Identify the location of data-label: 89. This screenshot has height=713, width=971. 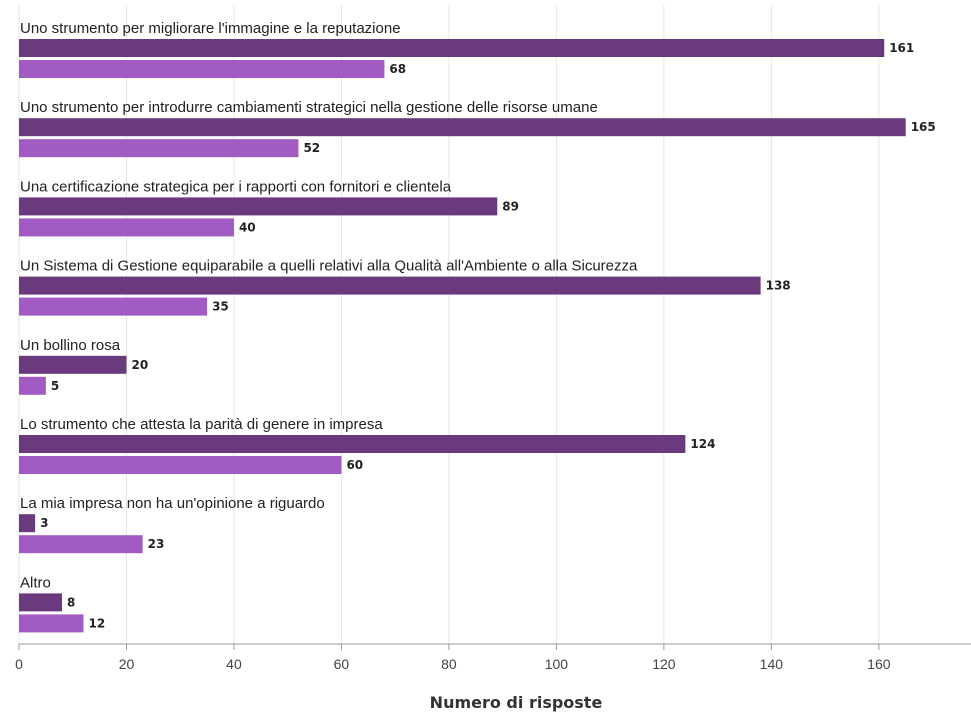
(510, 206).